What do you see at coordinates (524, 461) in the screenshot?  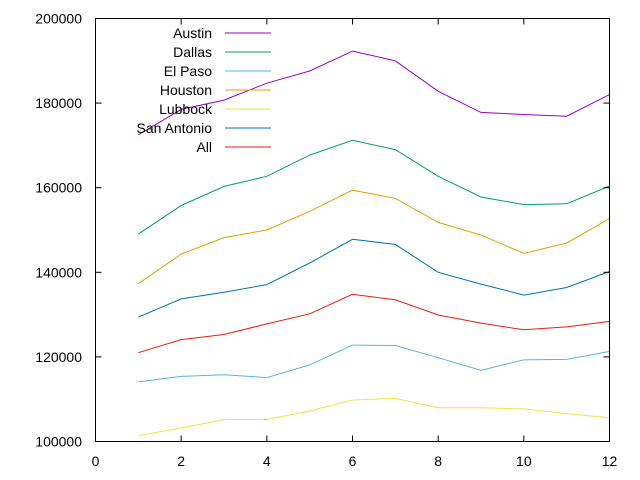 I see `x-tick-label: 10` at bounding box center [524, 461].